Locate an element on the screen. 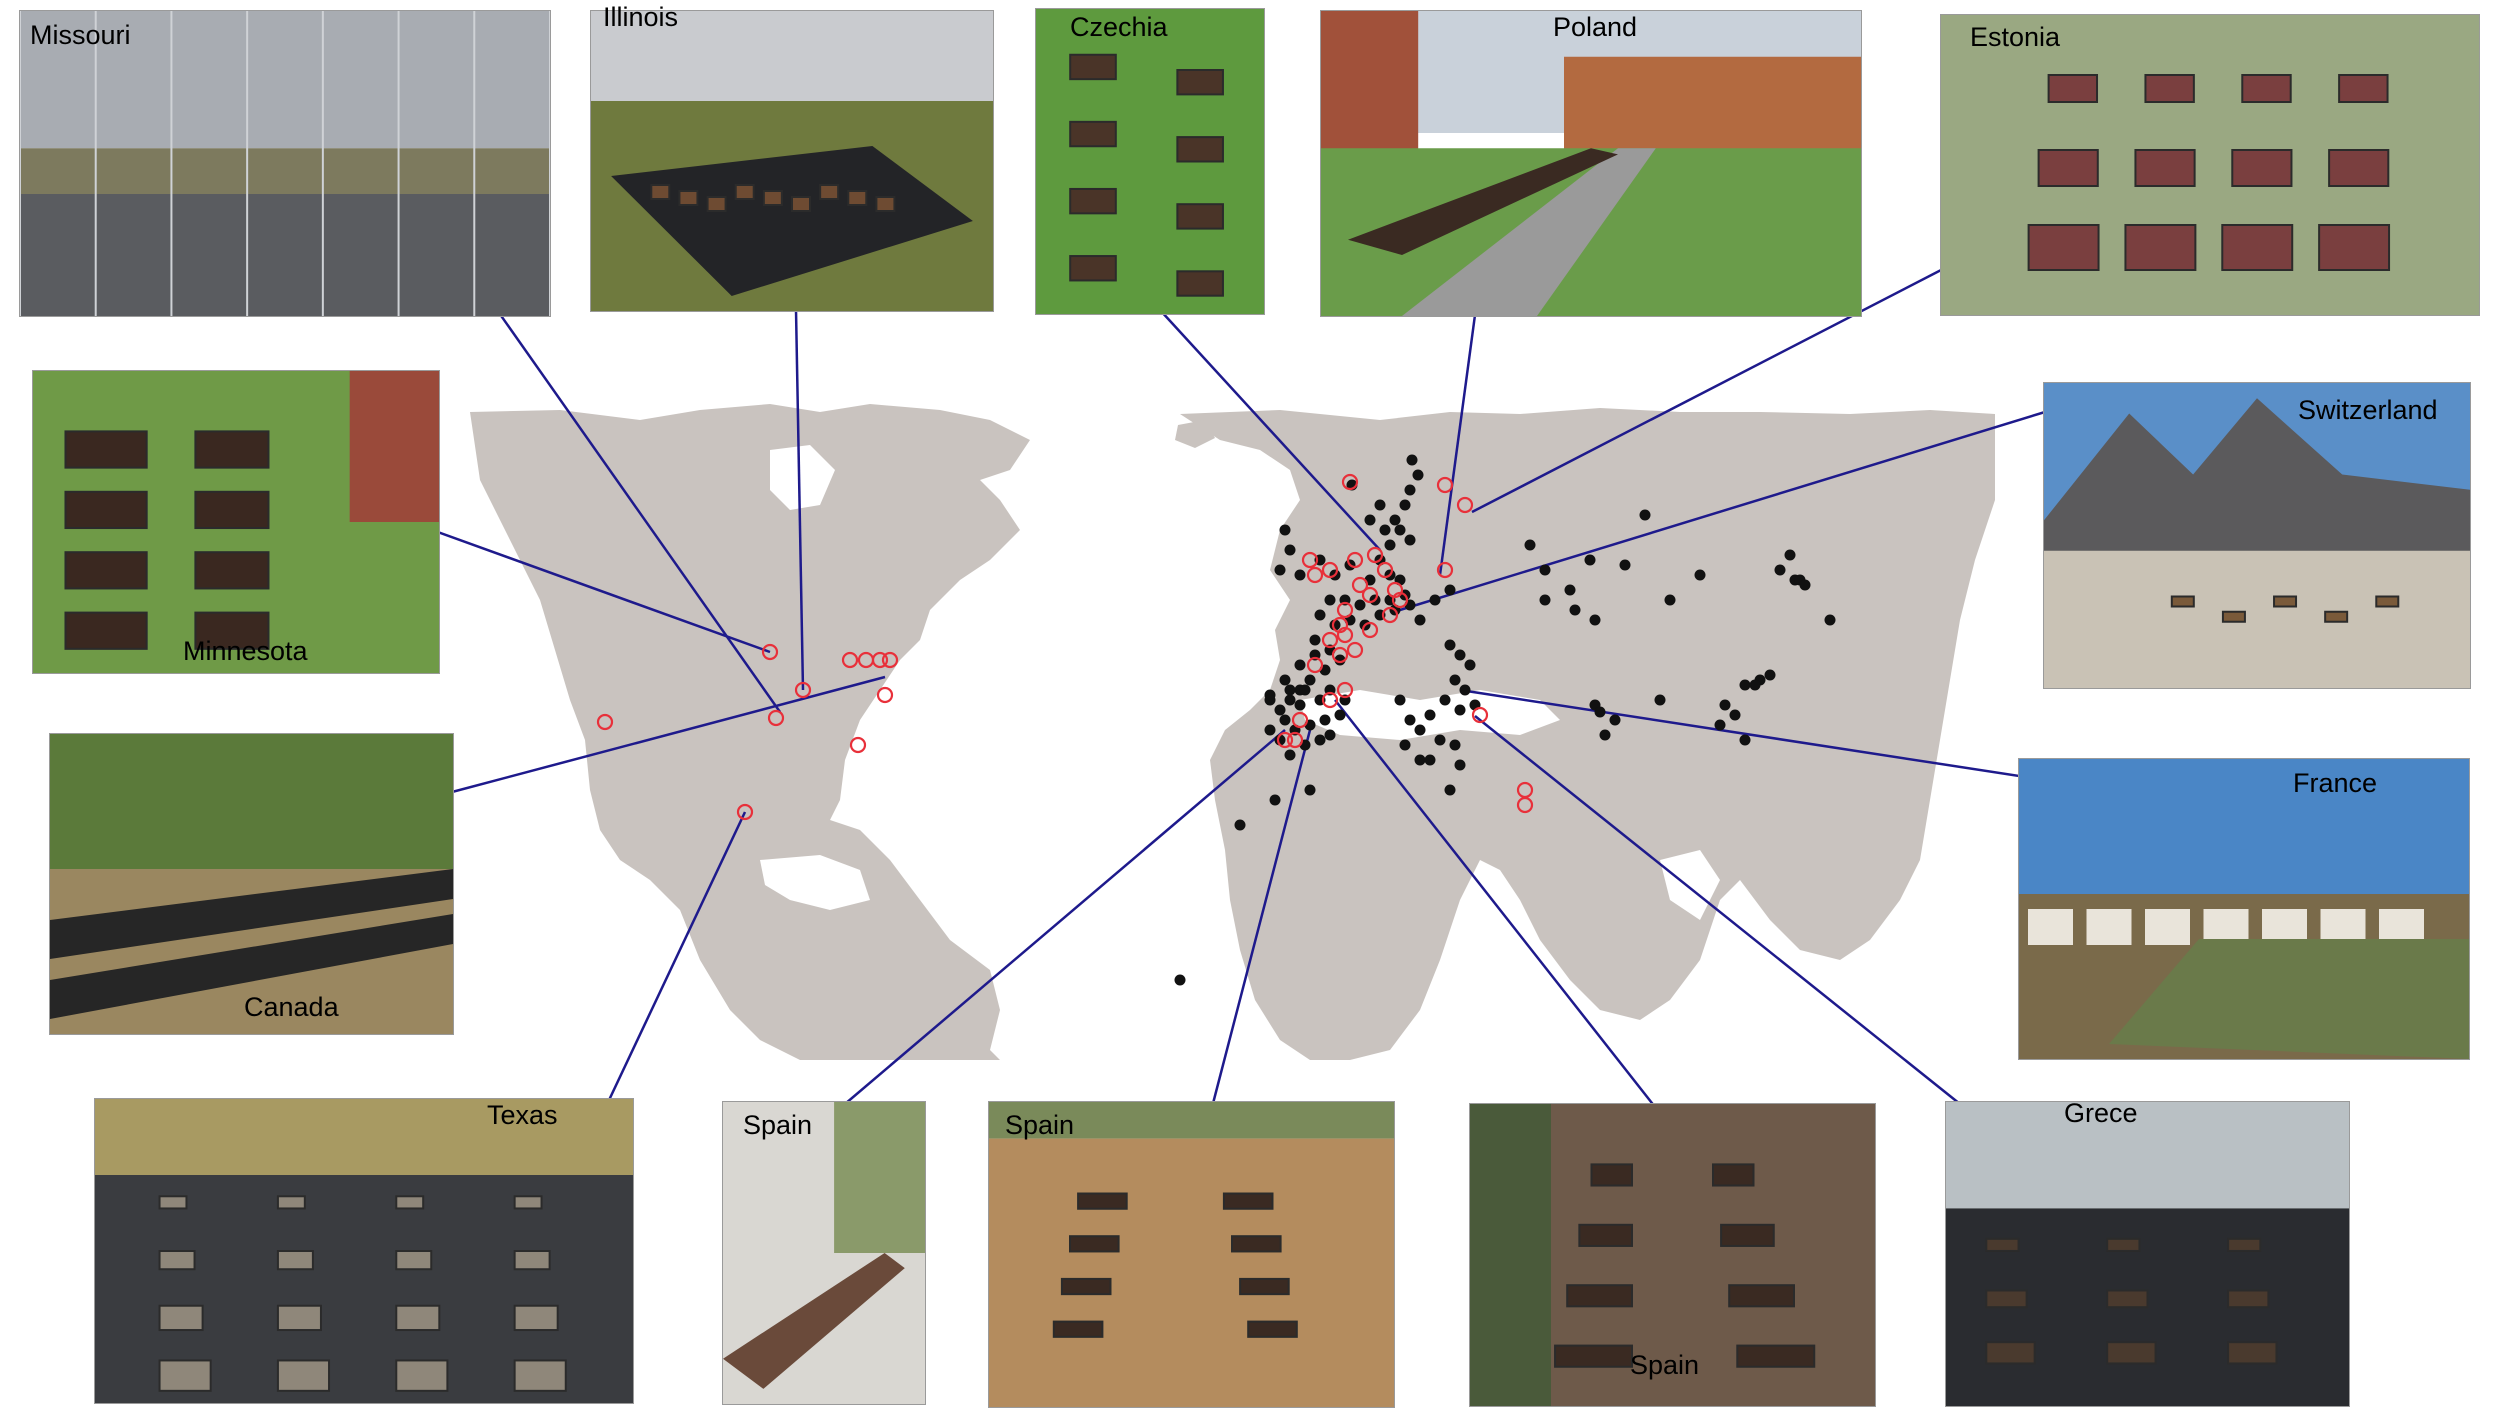 This screenshot has width=2500, height=1414. ground-cloth is located at coordinates (285, 255).